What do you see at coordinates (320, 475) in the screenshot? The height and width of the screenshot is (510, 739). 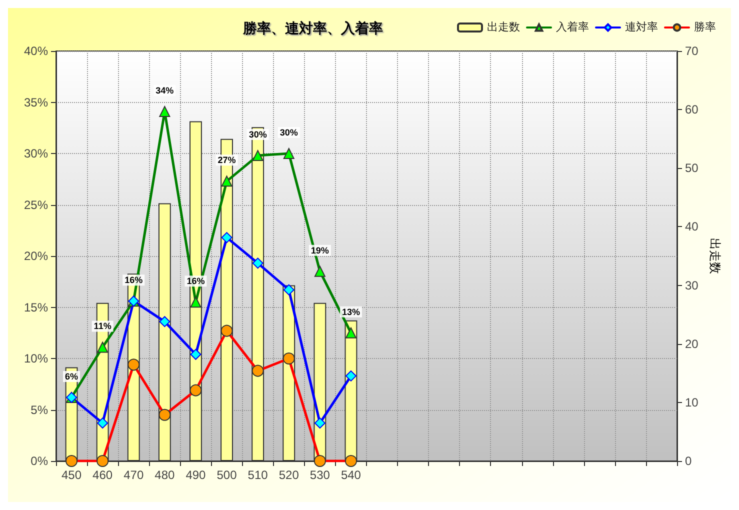 I see `x-tick-label: 530` at bounding box center [320, 475].